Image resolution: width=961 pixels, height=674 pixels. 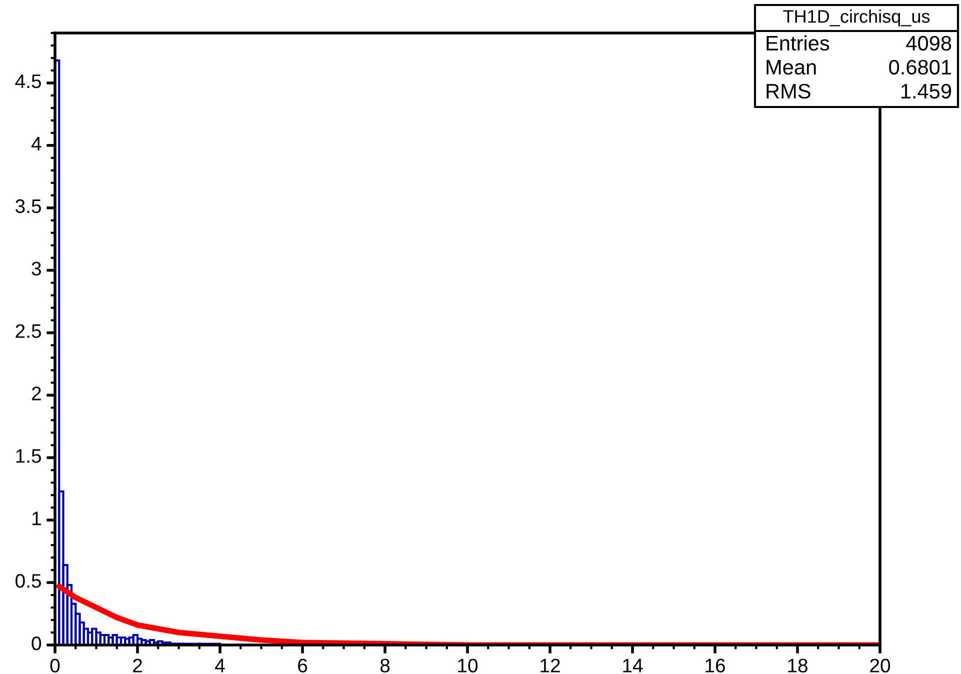 What do you see at coordinates (220, 665) in the screenshot?
I see `x-tick-label: 4` at bounding box center [220, 665].